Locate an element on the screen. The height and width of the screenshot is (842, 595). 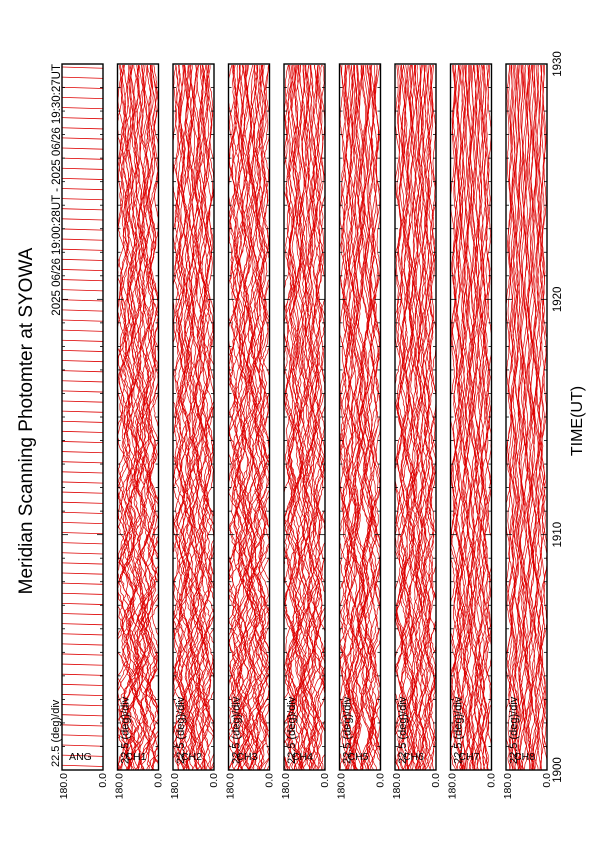
panel-name-label: CH7 is located at coordinates (468, 757).